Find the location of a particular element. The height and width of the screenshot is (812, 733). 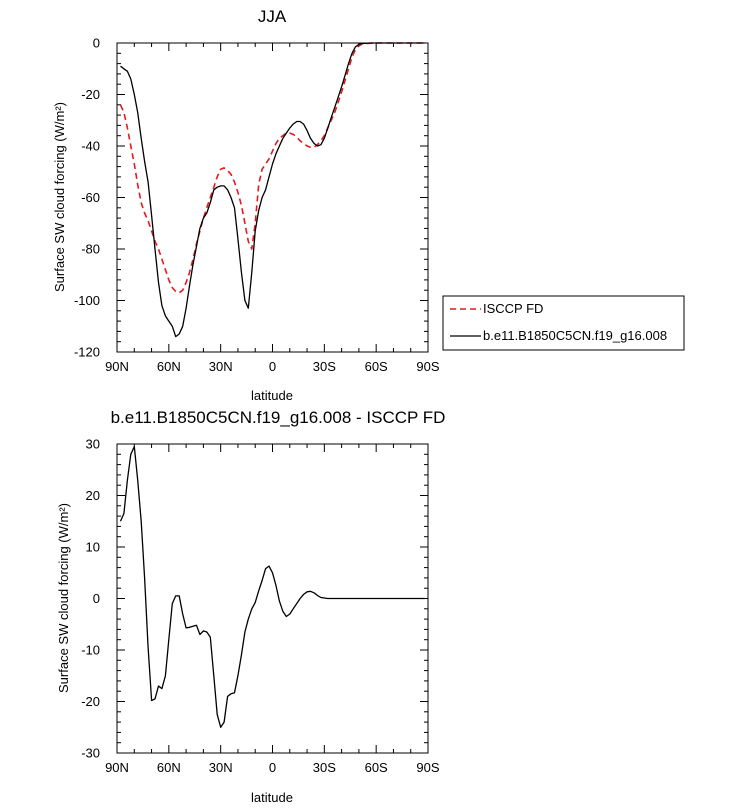

bottom-panel-title: b.e11.B1850C5CN.f19_g16.008 - ISCCP FD is located at coordinates (278, 417).